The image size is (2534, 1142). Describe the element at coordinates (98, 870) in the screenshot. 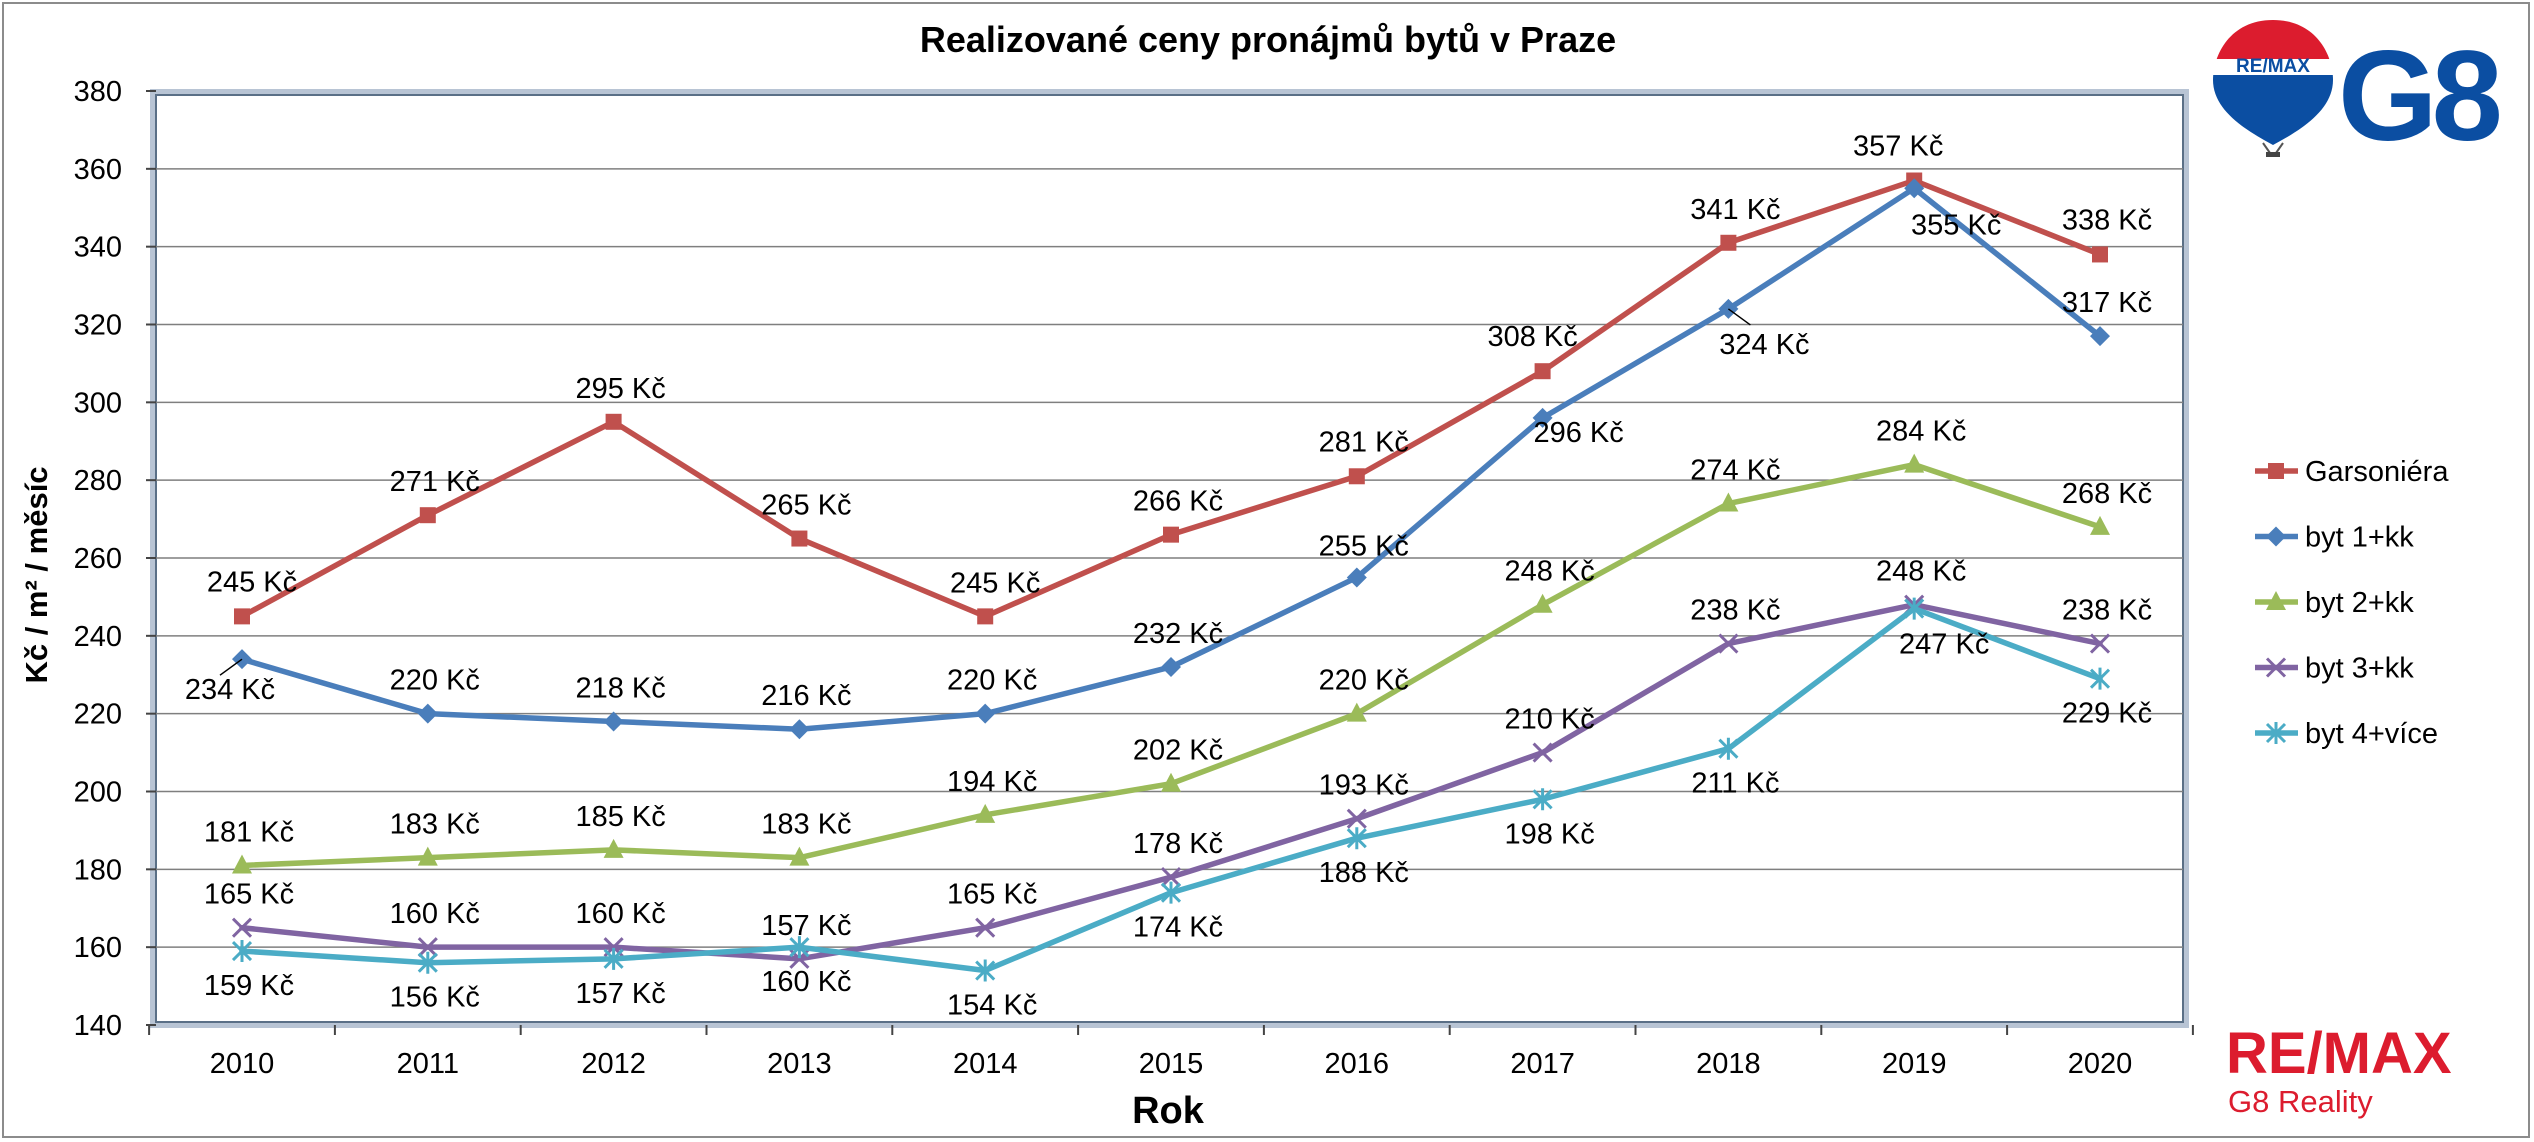

I see `y-tick-label: 180` at that location.